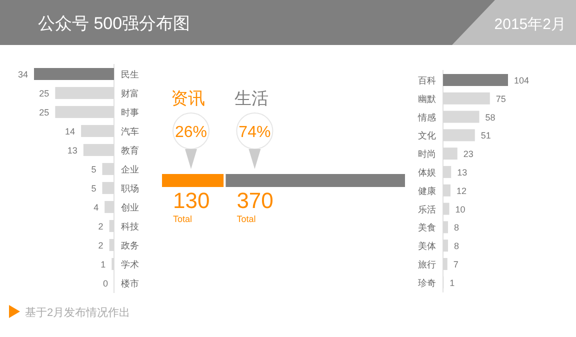 The width and height of the screenshot is (576, 337). I want to click on data-label: 58, so click(490, 117).